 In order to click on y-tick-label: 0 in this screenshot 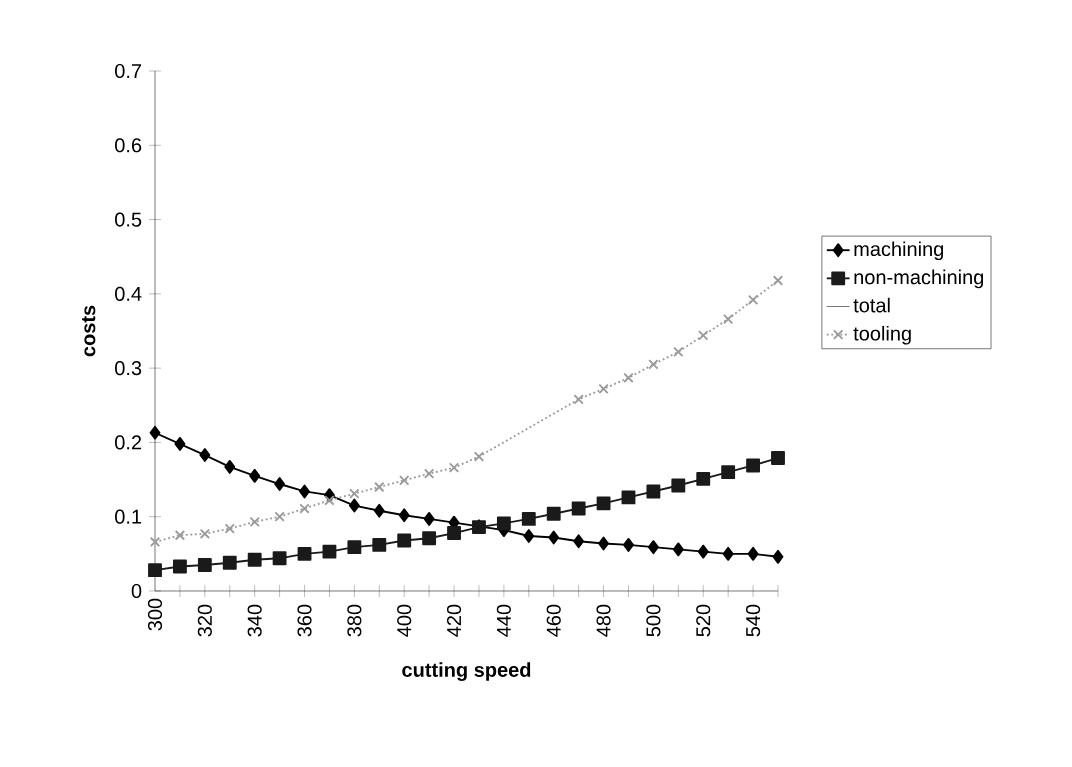, I will do `click(136, 591)`.